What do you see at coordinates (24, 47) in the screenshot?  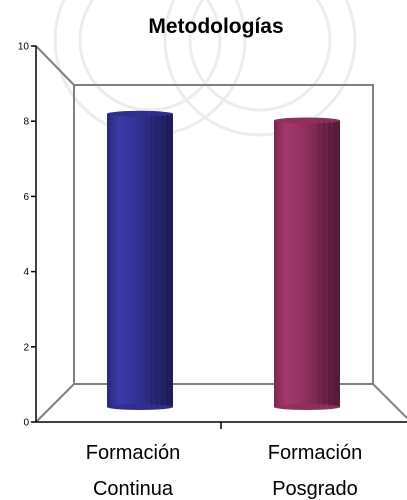 I see `y-tick-label: 10` at bounding box center [24, 47].